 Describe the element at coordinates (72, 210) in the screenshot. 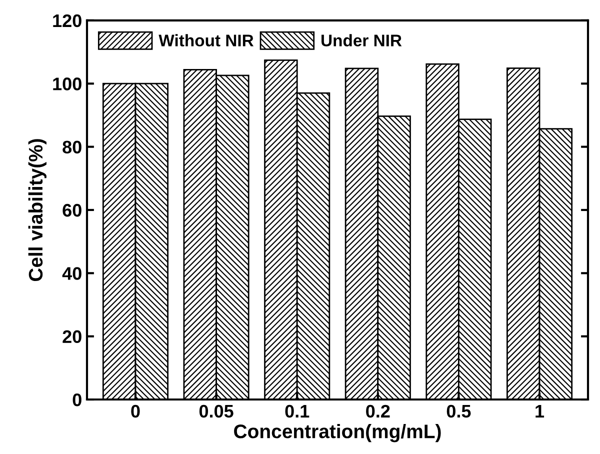

I see `y-tick-label: 60` at that location.